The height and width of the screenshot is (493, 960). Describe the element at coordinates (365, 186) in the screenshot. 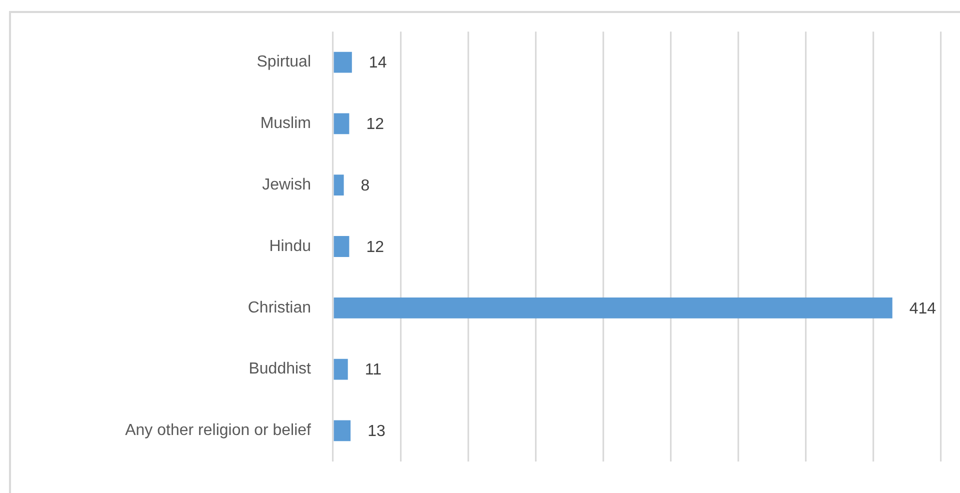

I see `data-label: 8` at that location.